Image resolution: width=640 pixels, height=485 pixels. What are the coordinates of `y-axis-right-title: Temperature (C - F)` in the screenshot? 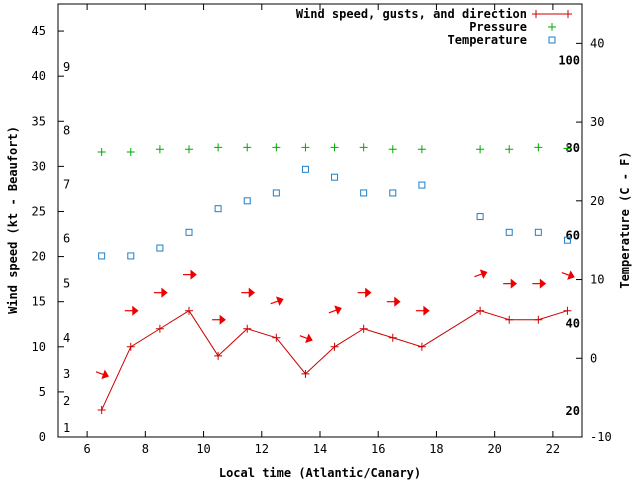 It's located at (625, 219).